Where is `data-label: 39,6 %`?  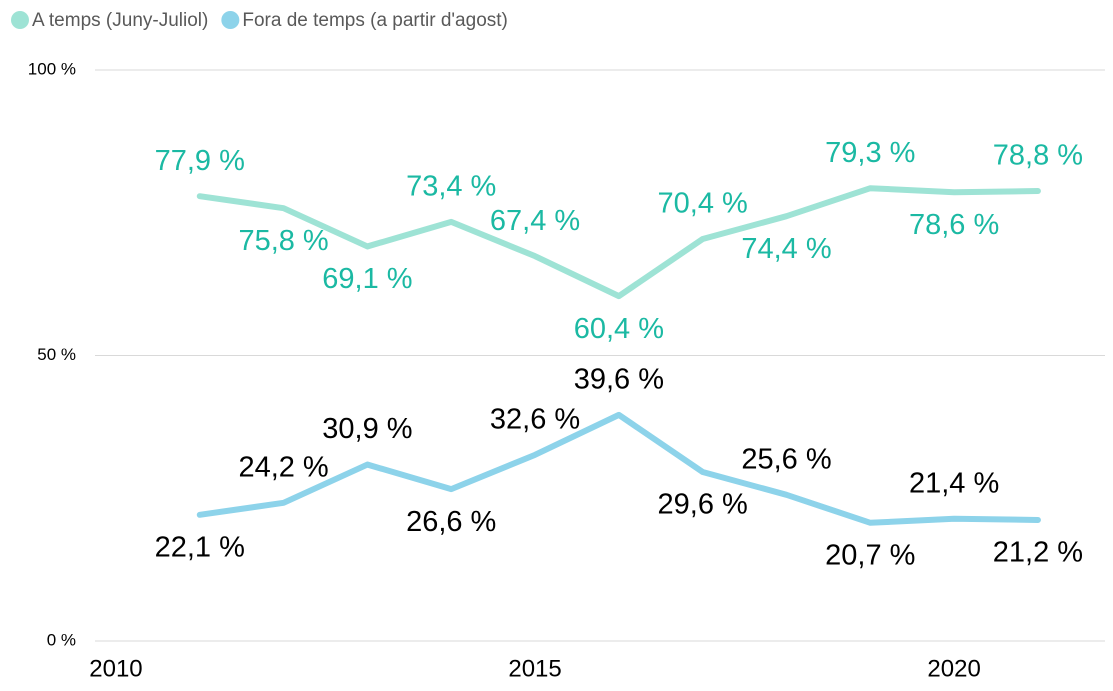
data-label: 39,6 % is located at coordinates (619, 380).